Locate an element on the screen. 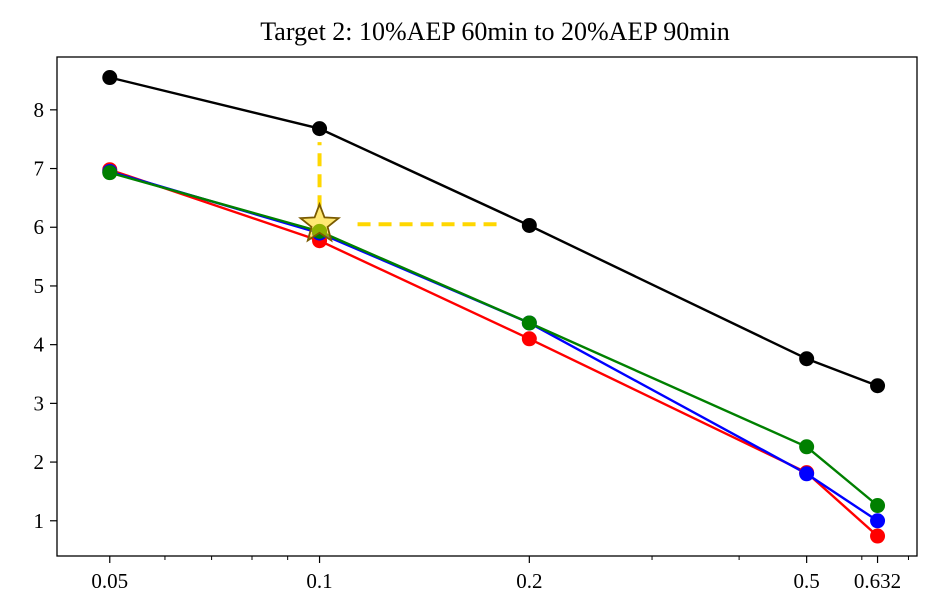  y-tick-label: 2 is located at coordinates (39, 462).